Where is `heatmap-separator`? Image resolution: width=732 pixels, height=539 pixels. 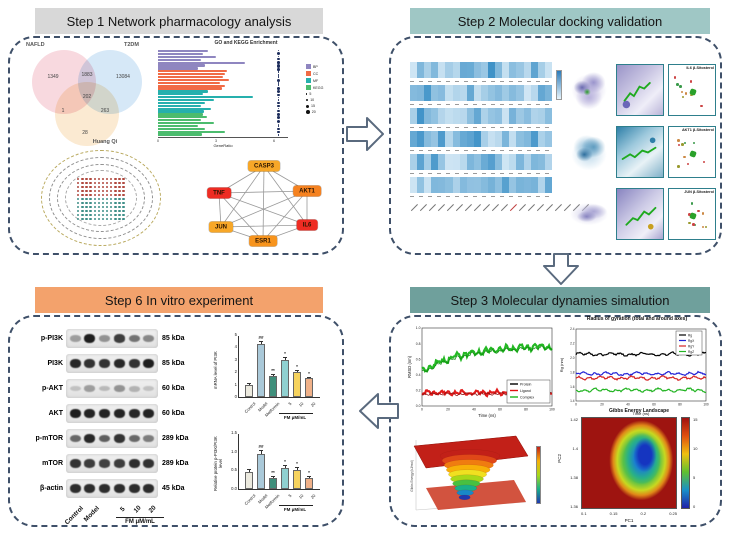 heatmap-separator is located at coordinates (481, 104).